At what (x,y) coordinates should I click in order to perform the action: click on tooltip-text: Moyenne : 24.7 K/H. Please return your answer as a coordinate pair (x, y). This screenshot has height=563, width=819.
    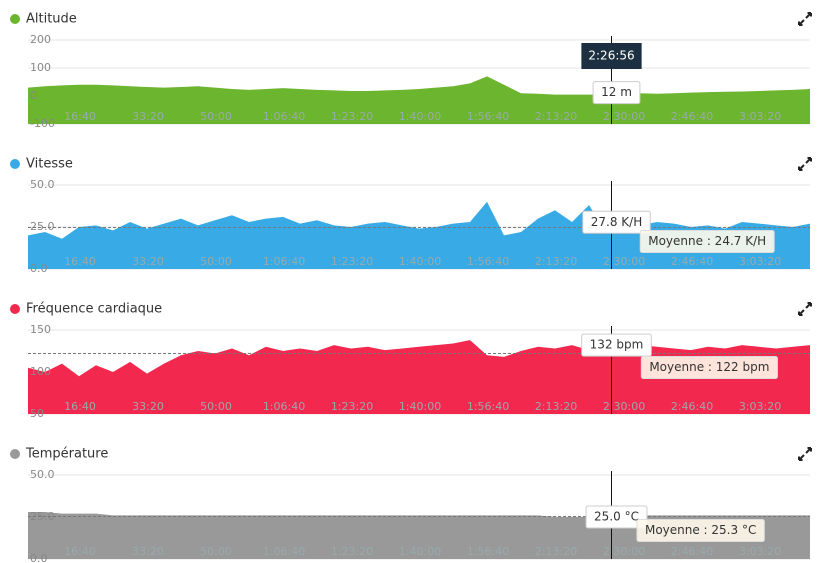
    Looking at the image, I should click on (707, 241).